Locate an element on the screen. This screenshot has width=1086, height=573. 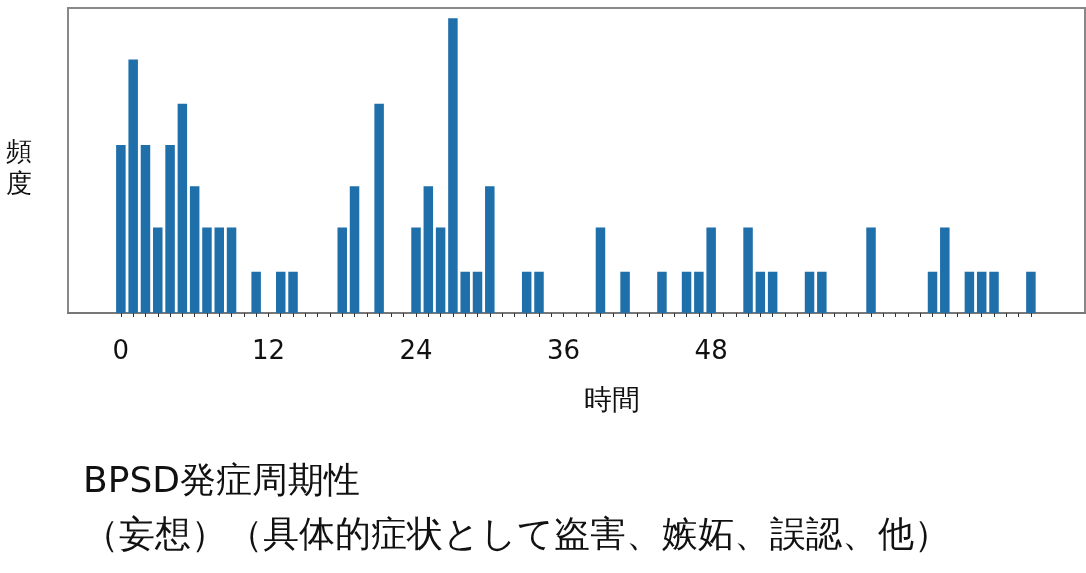
x-tick-label: 0 is located at coordinates (121, 350).